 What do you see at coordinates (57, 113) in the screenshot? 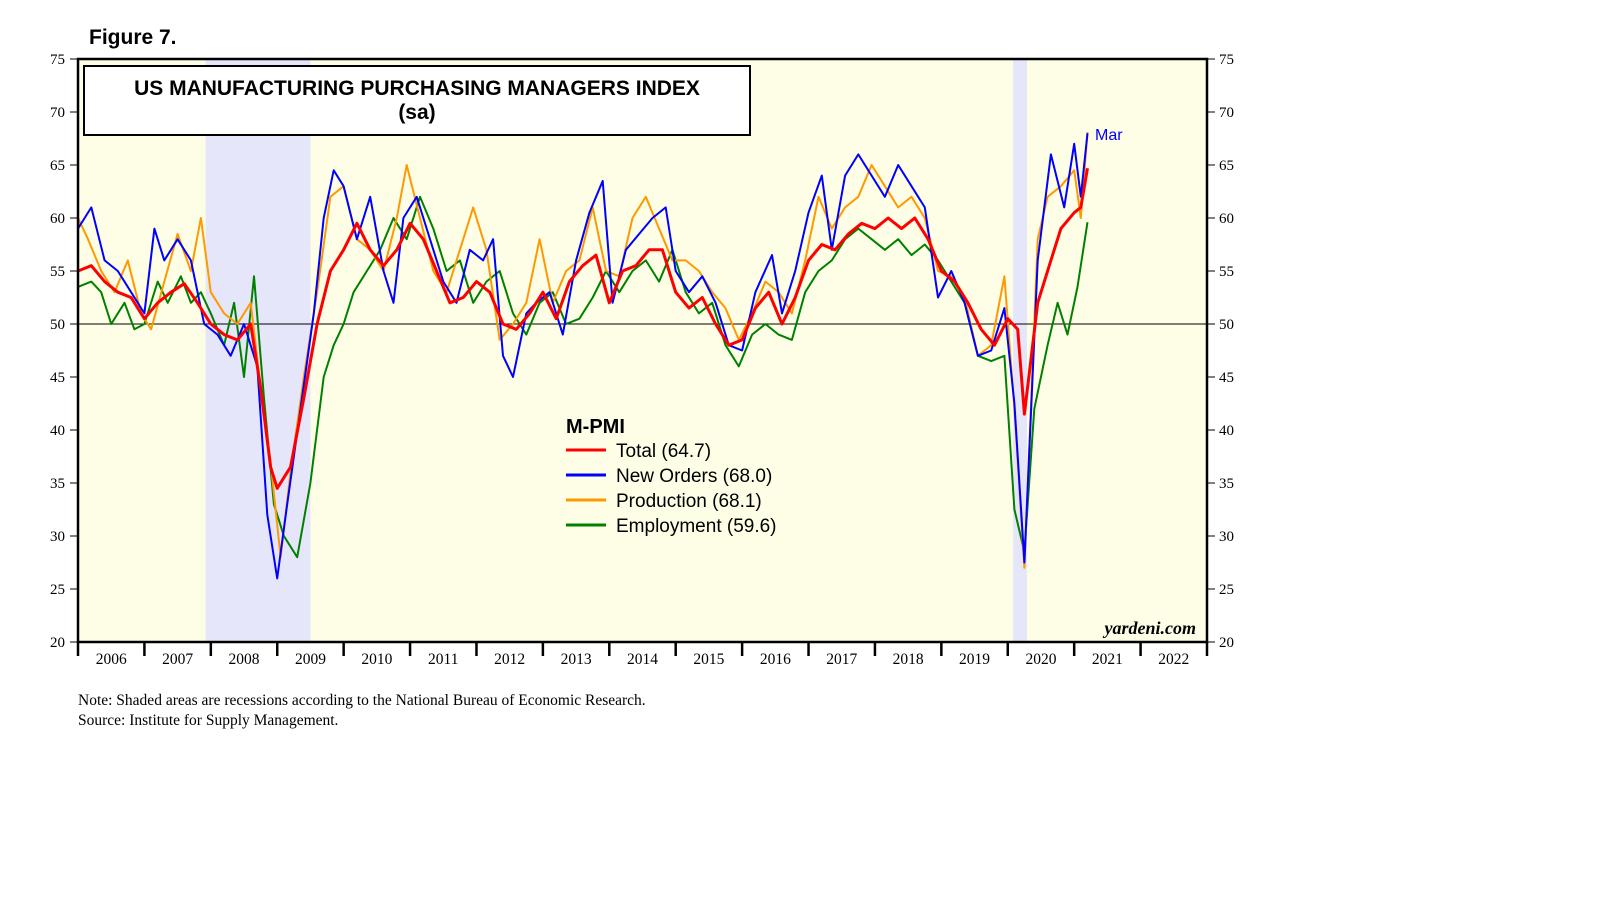
I see `y-tick-label-left: 70` at bounding box center [57, 113].